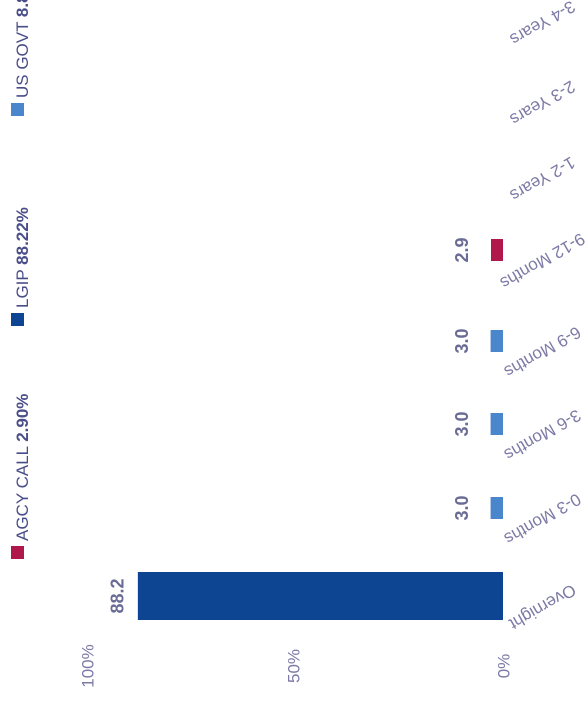 The height and width of the screenshot is (708, 588). What do you see at coordinates (22, 418) in the screenshot?
I see `legend-value: 2.90%` at bounding box center [22, 418].